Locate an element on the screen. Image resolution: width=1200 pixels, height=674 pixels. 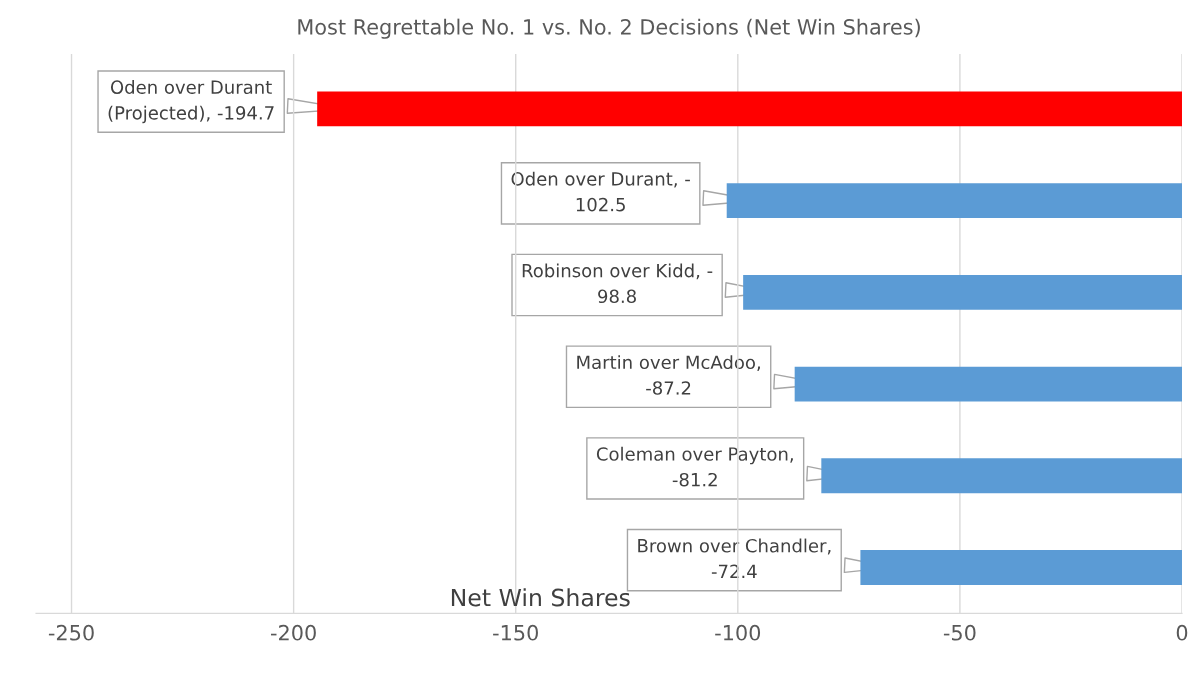
data-label: Oden over Durant, - 102.5 is located at coordinates (600, 191).